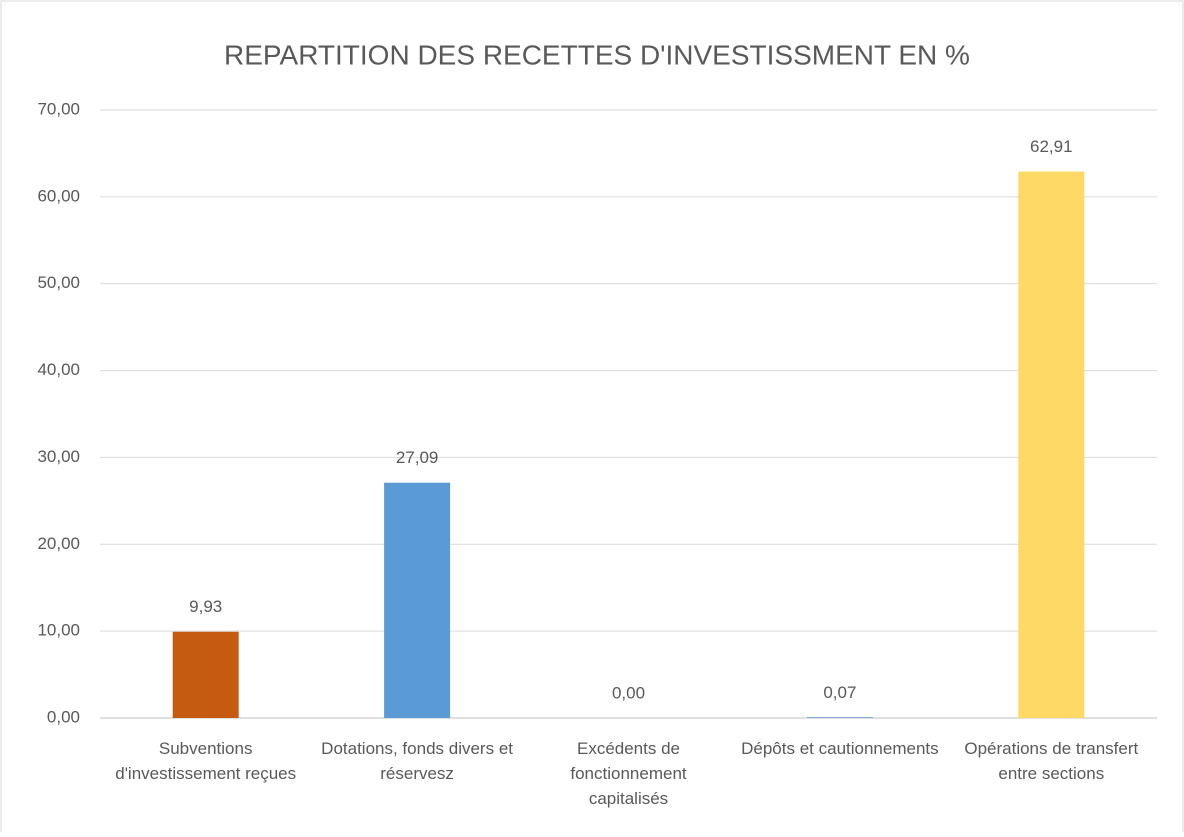 This screenshot has height=837, width=1184. I want to click on x-tick-label-box: Dotations, fonds divers et réservesz, so click(417, 761).